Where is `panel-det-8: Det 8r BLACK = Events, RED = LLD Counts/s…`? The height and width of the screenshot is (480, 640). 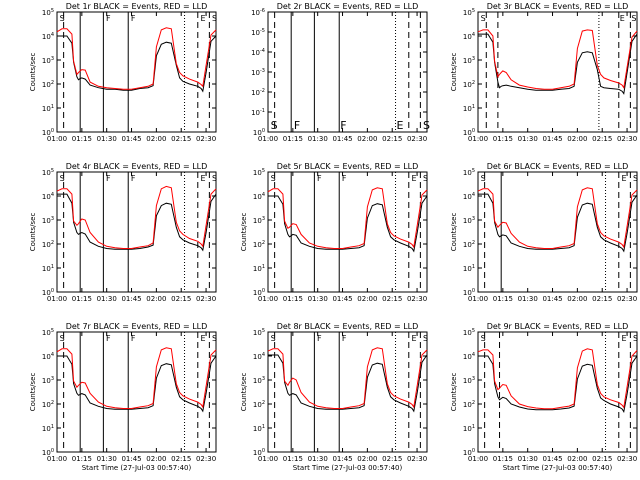 panel-det-8: Det 8r BLACK = Events, RED = LLD Counts/s… is located at coordinates (334, 397).